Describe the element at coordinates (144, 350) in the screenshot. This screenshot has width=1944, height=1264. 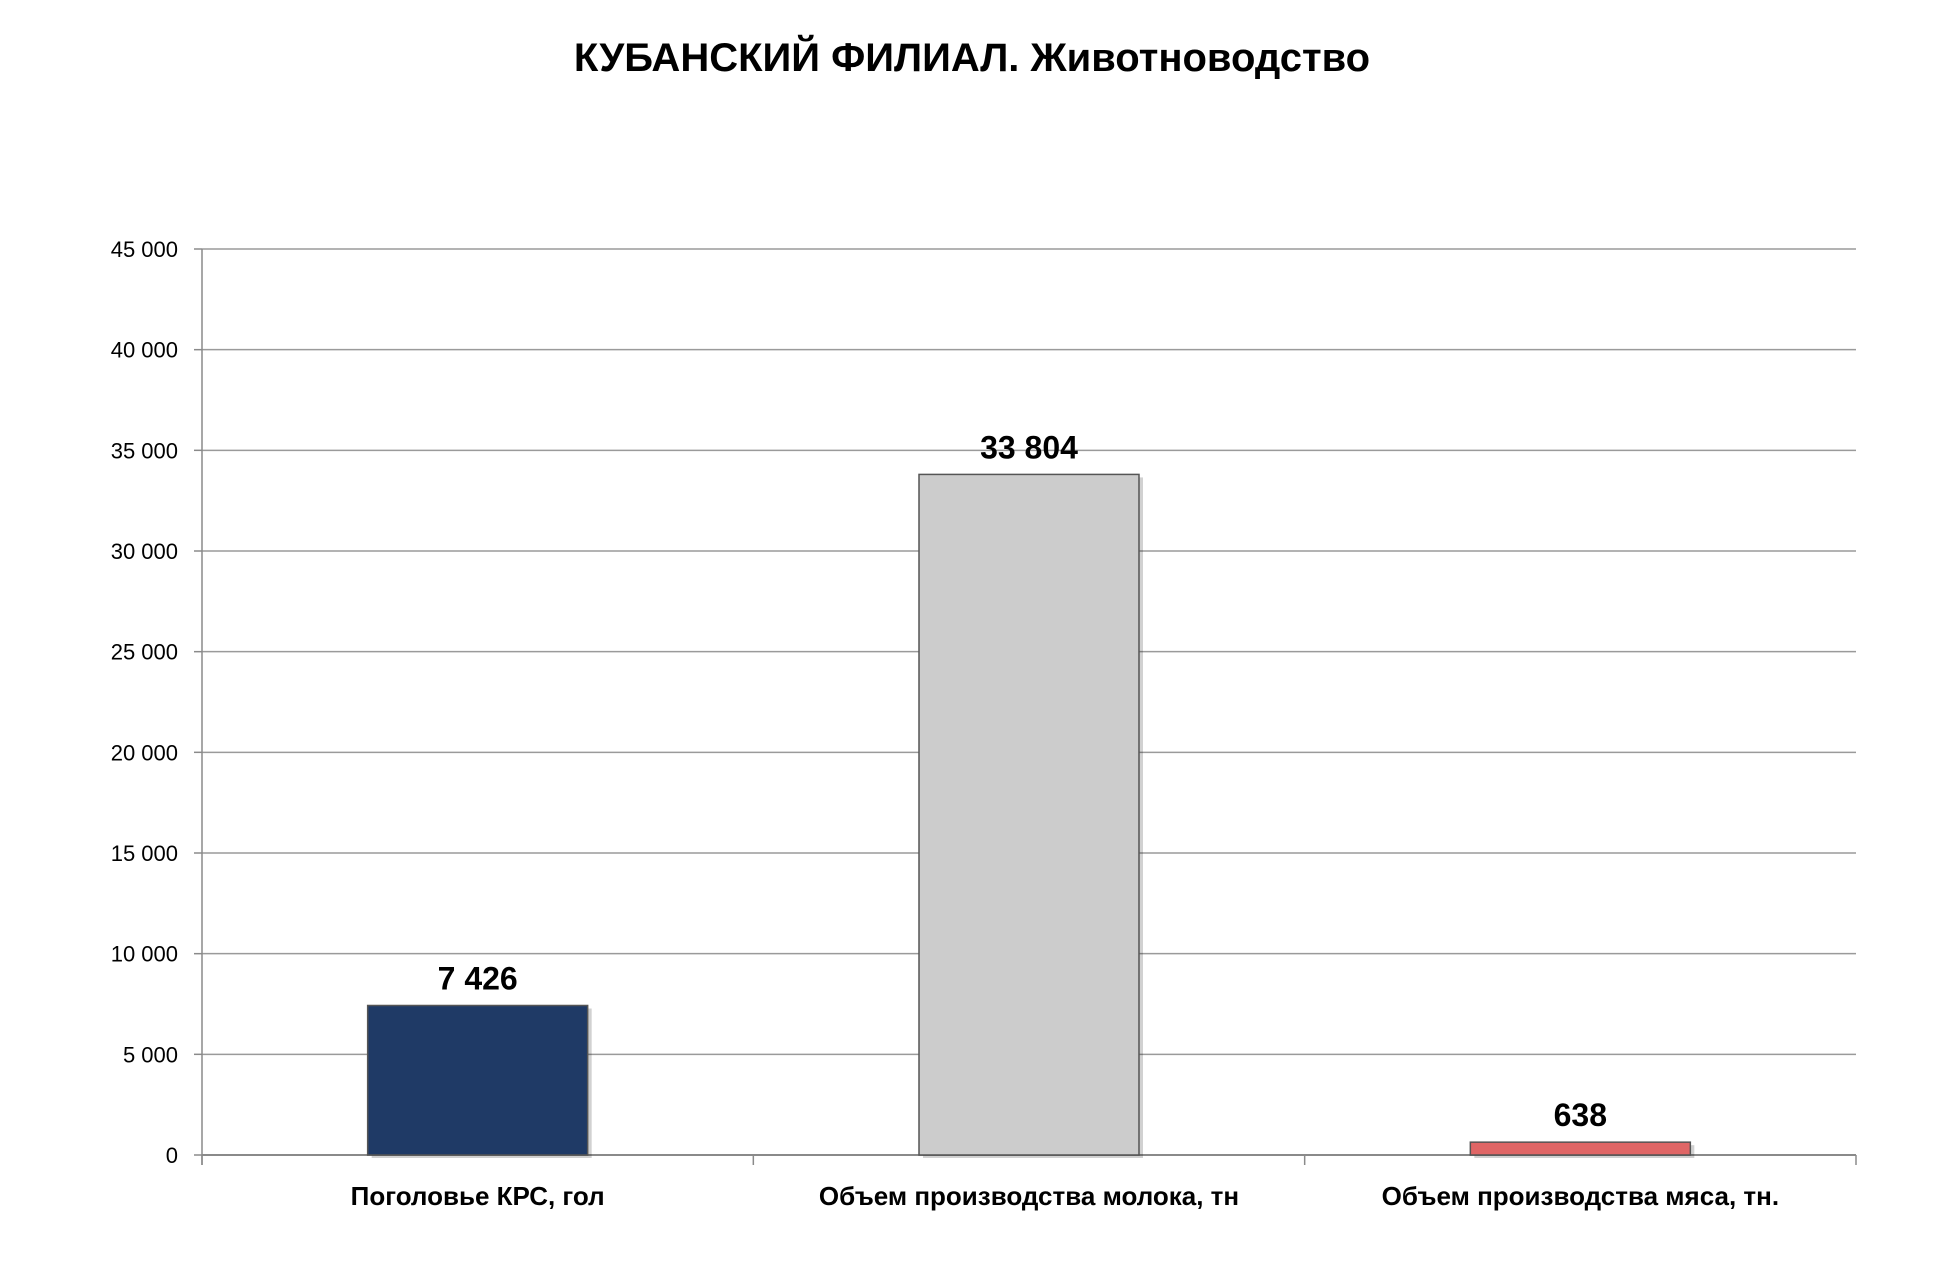
I see `y-tick-label: 40 000` at that location.